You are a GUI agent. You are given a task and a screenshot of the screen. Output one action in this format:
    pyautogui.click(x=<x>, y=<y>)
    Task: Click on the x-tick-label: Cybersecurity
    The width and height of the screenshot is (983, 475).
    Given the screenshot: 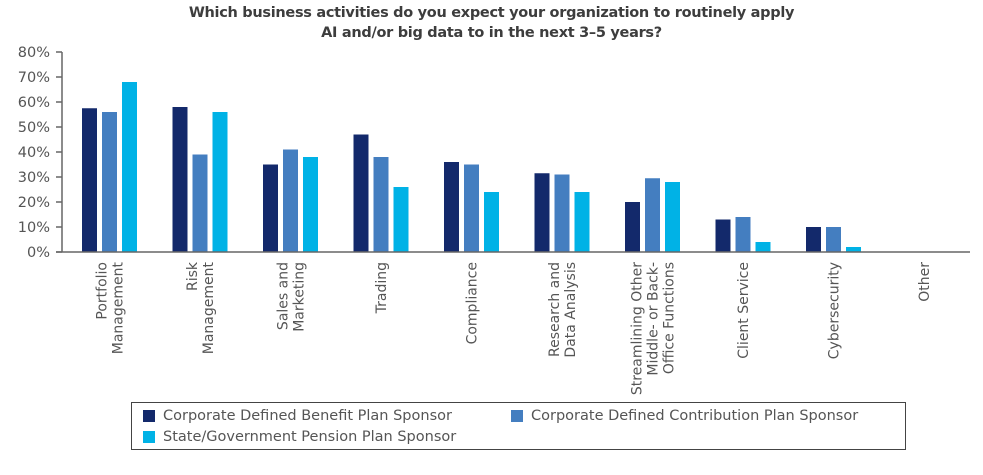 What is the action you would take?
    pyautogui.click(x=835, y=310)
    